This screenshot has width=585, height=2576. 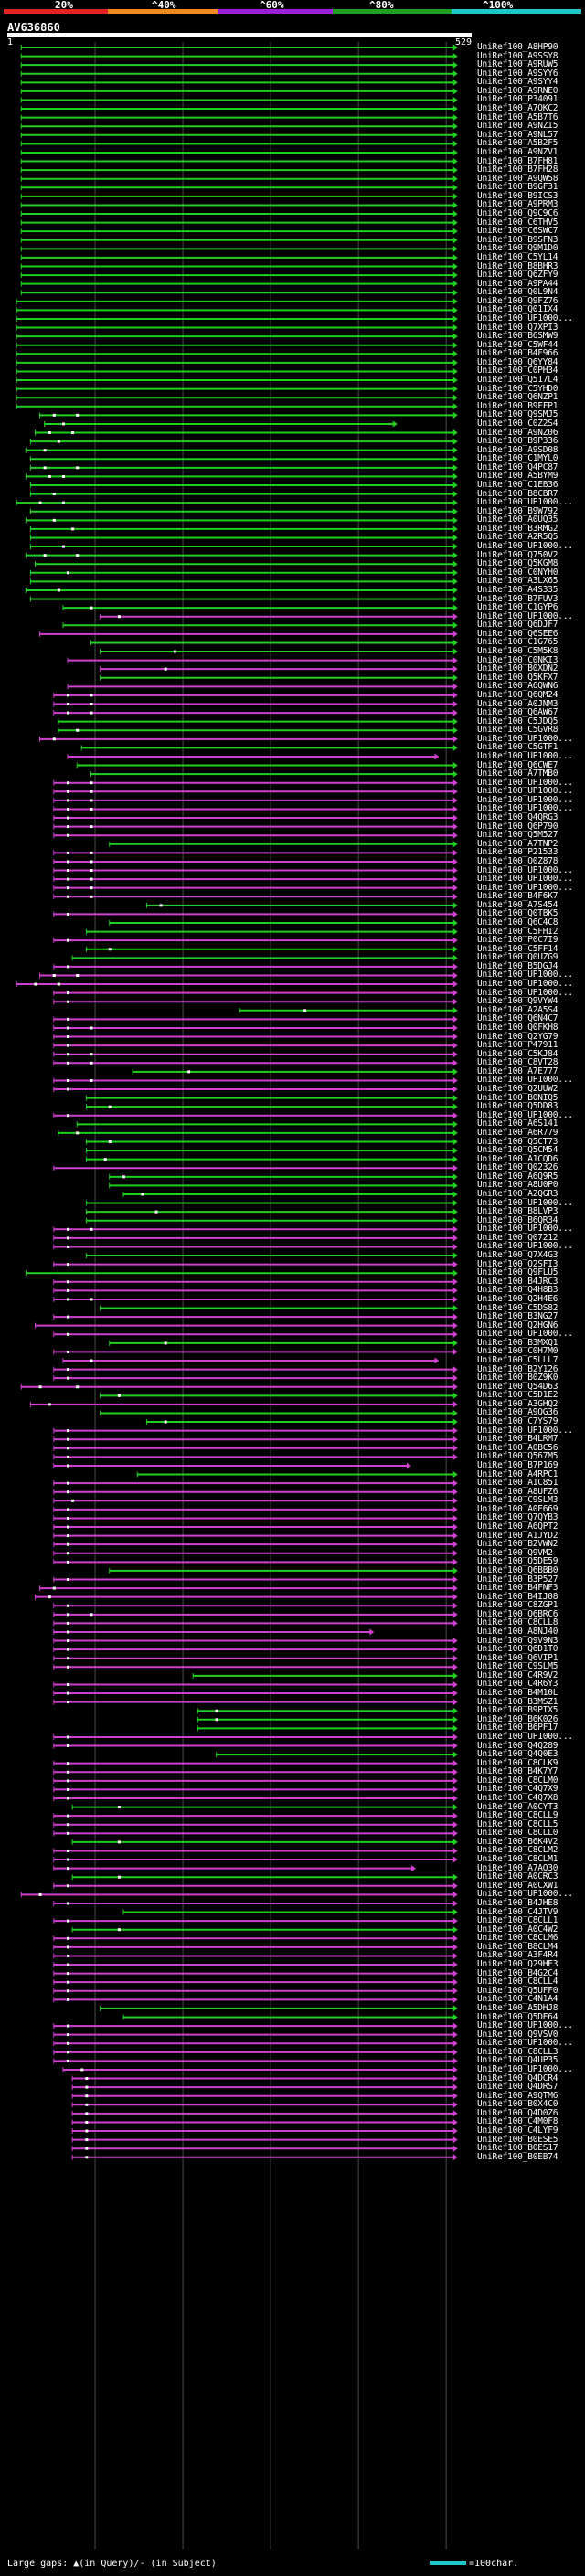 What do you see at coordinates (517, 1290) in the screenshot?
I see `hit-label: UniRef100_Q4H8B3` at bounding box center [517, 1290].